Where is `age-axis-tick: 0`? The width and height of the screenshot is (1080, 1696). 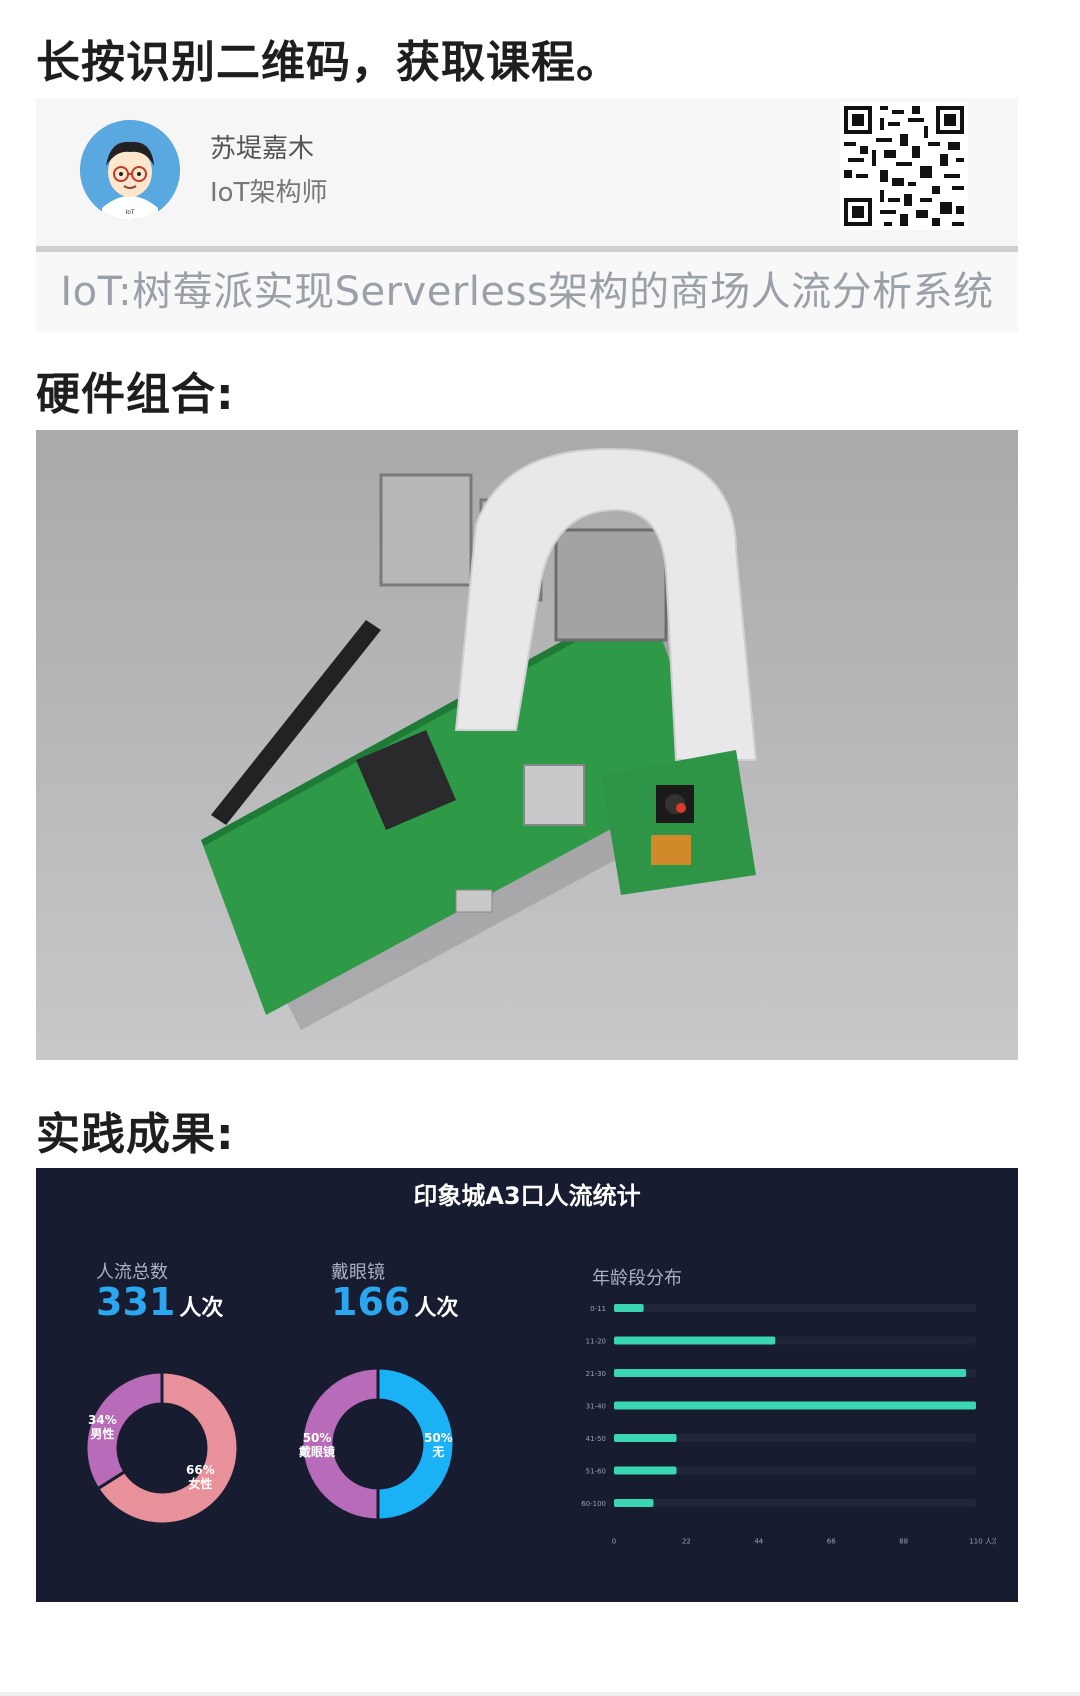
age-axis-tick: 0 is located at coordinates (614, 1542).